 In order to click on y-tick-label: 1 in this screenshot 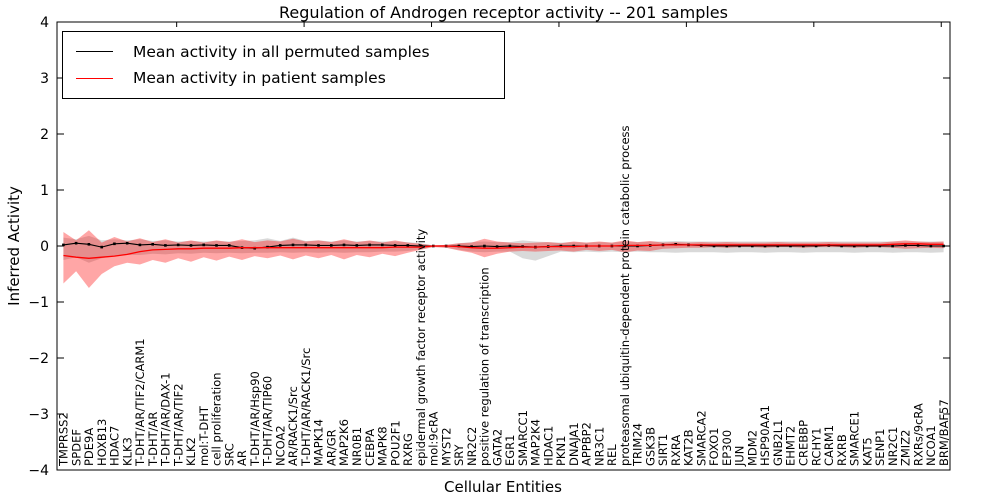, I will do `click(44, 191)`.